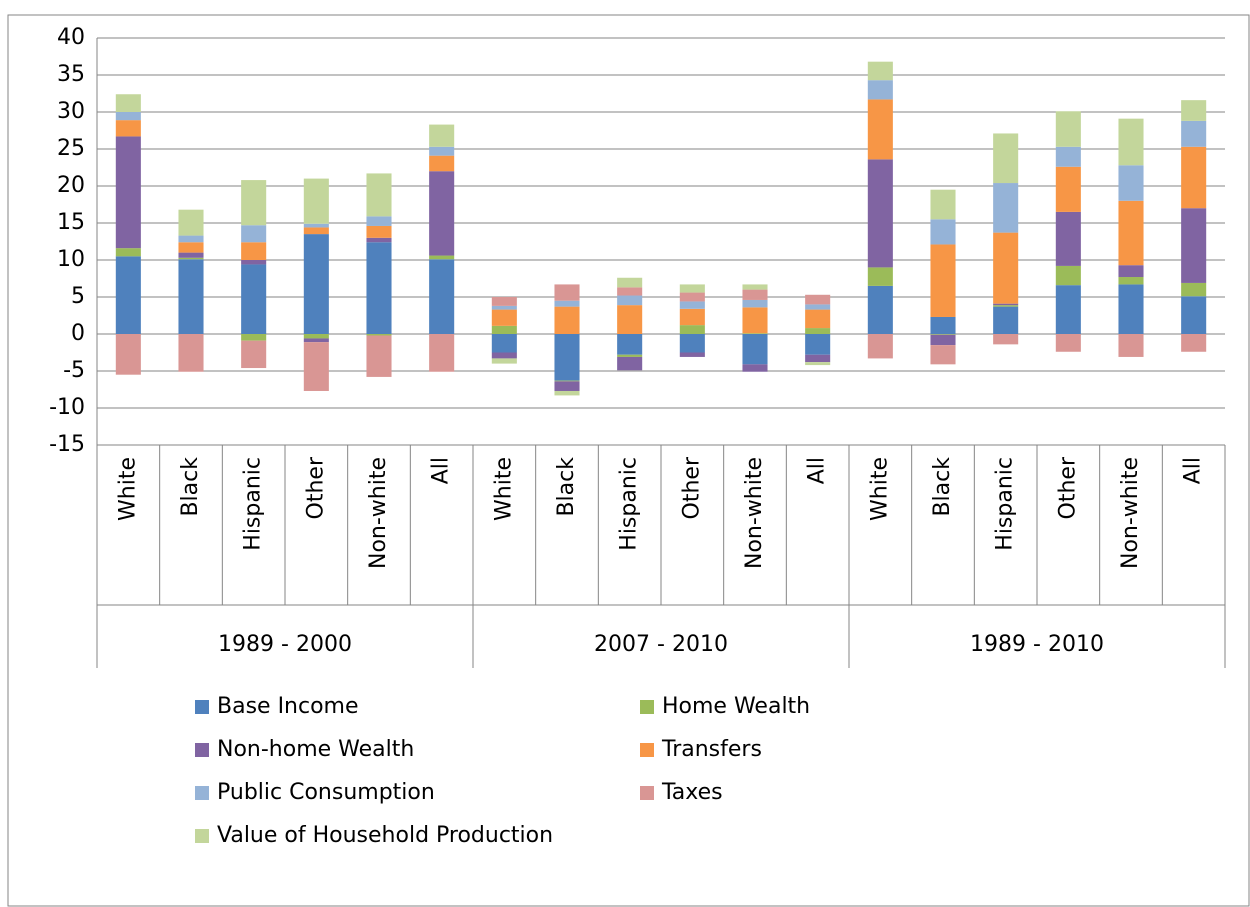 Image resolution: width=1250 pixels, height=907 pixels. I want to click on y-tick-label: 0, so click(78, 333).